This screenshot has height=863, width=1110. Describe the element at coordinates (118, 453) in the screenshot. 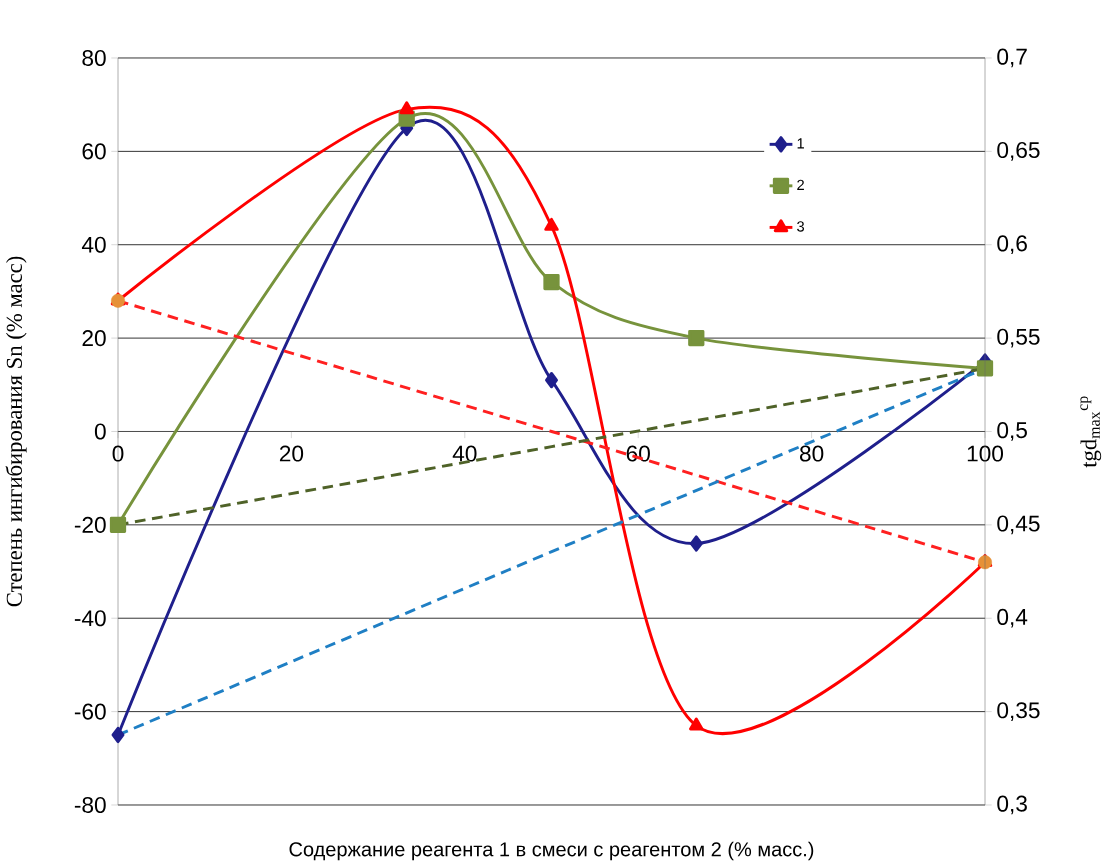

I see `x-tick-label: 0` at that location.